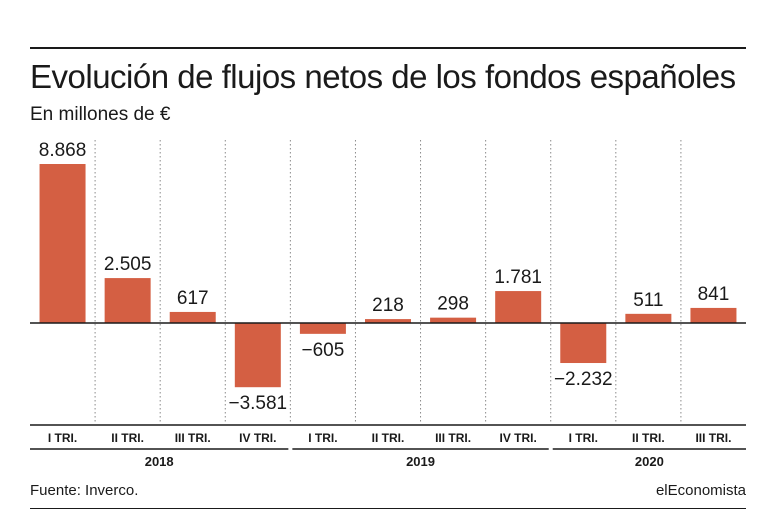 Image resolution: width=770 pixels, height=529 pixels. What do you see at coordinates (128, 264) in the screenshot?
I see `data-label: 2.505` at bounding box center [128, 264].